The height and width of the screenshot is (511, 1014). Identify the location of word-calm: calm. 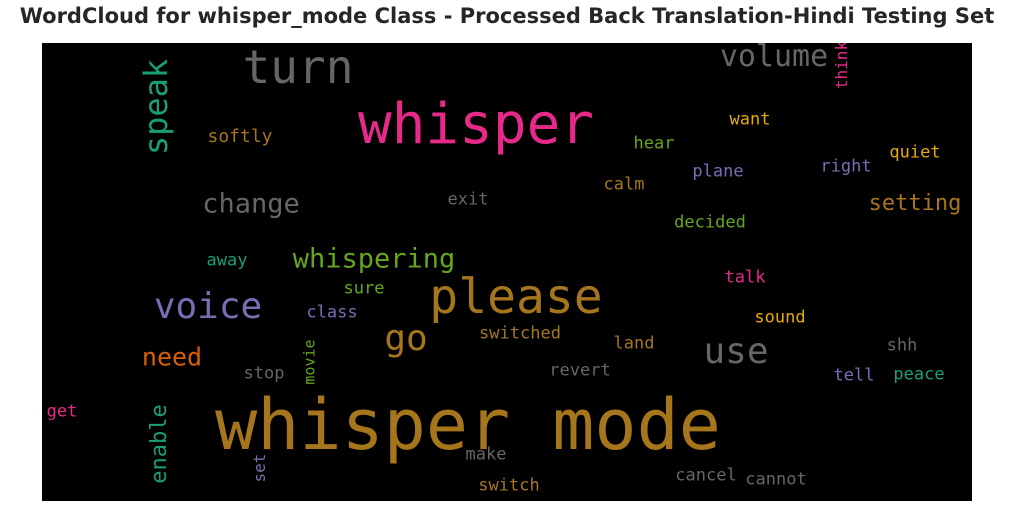
(624, 184).